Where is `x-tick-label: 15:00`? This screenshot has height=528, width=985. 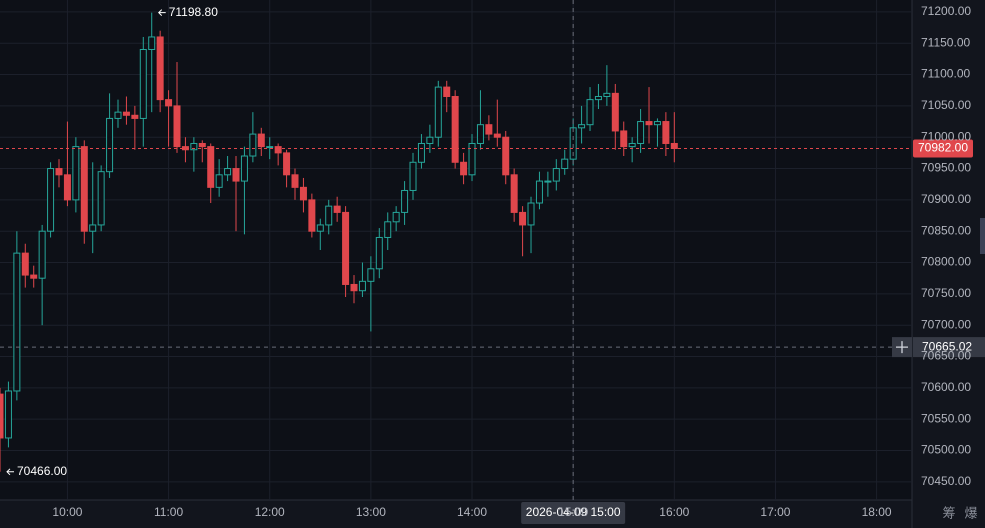
x-tick-label: 15:00 is located at coordinates (573, 512).